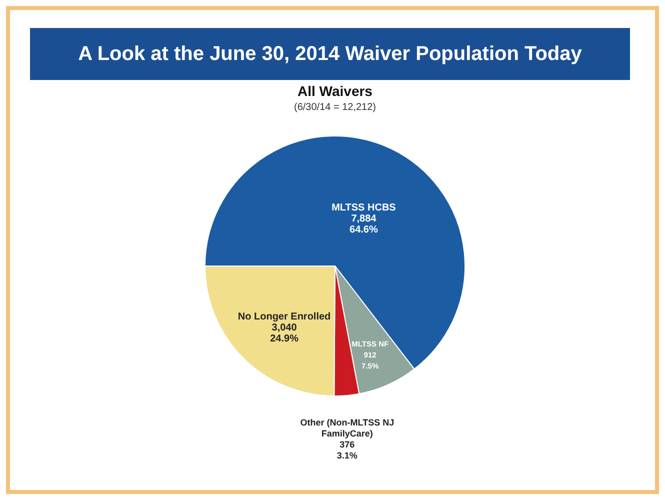 Image resolution: width=665 pixels, height=500 pixels. I want to click on data-label: 3,040 24.9%, so click(284, 333).